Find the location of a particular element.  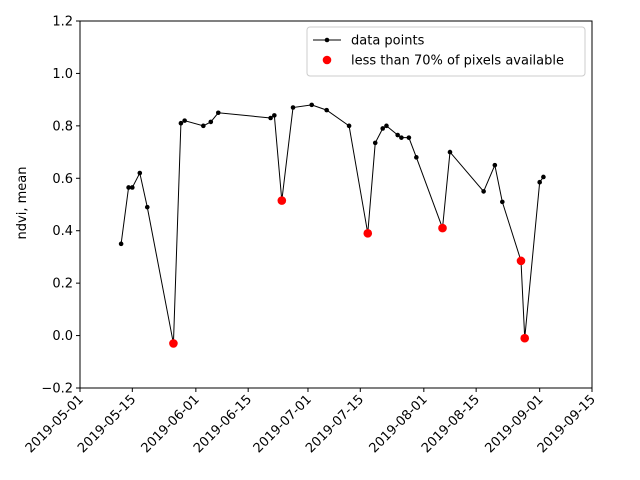

legend-box is located at coordinates (446, 51).